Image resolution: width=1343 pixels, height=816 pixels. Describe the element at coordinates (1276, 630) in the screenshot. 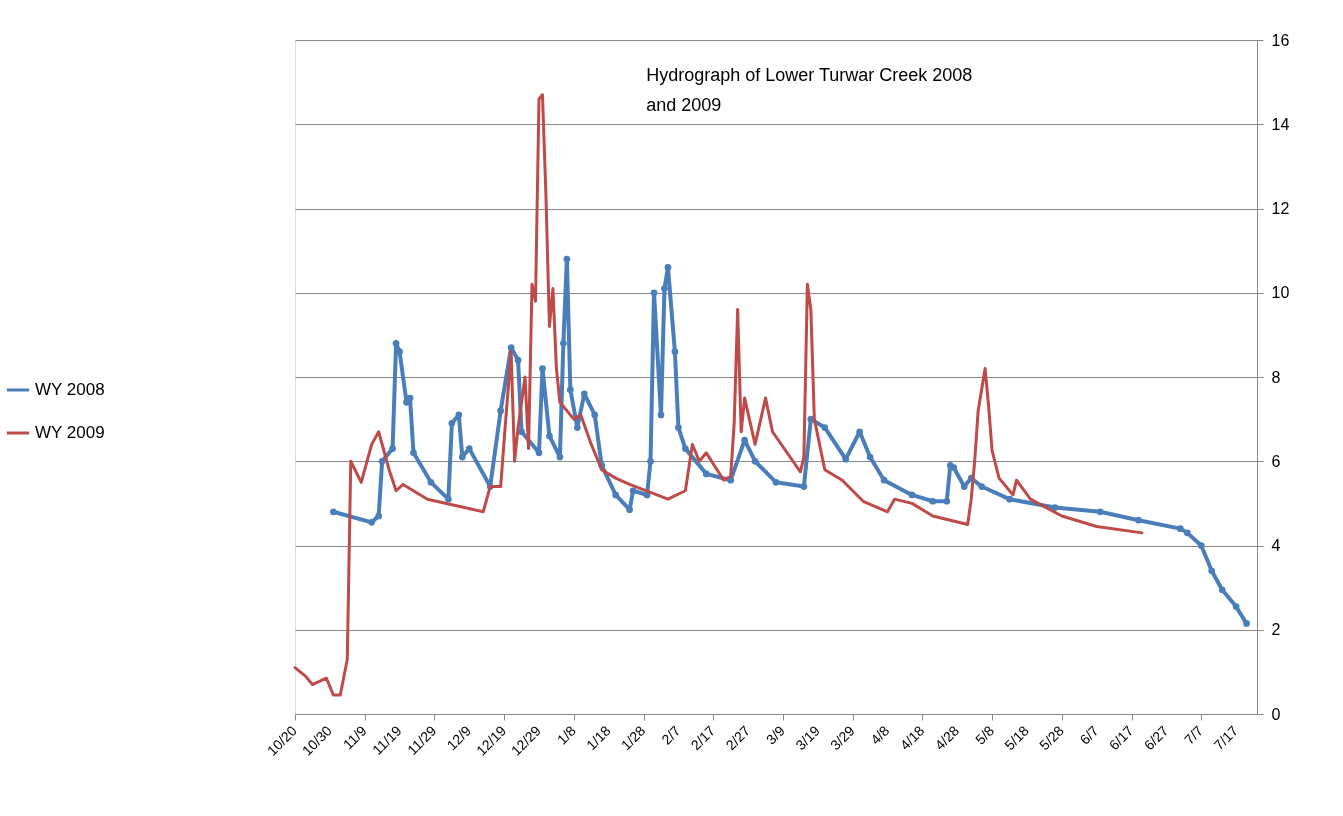

I see `y-tick-label: 2` at that location.